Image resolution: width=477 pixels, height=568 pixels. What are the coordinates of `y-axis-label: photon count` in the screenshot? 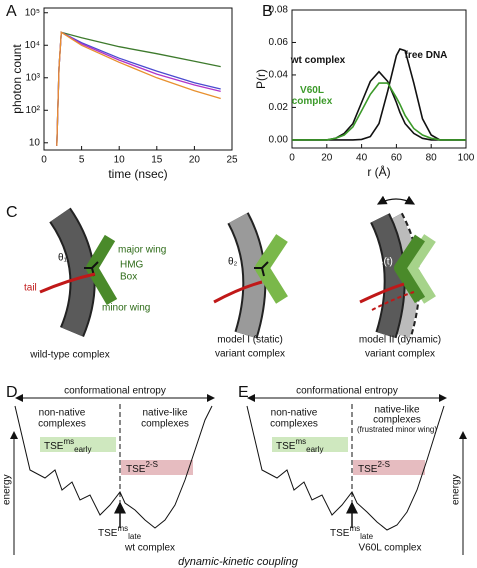 It's located at (17, 79).